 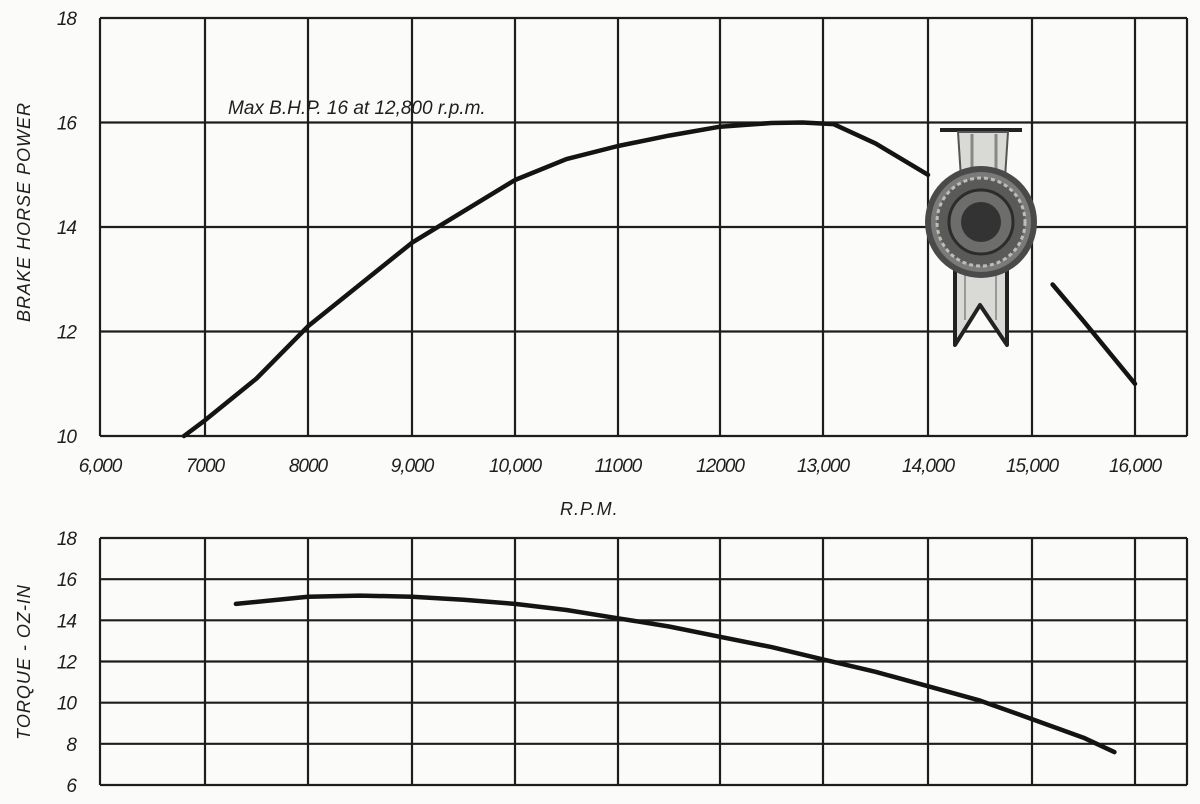 I want to click on rpm-x-tick-label: 15,000, so click(x=1033, y=466).